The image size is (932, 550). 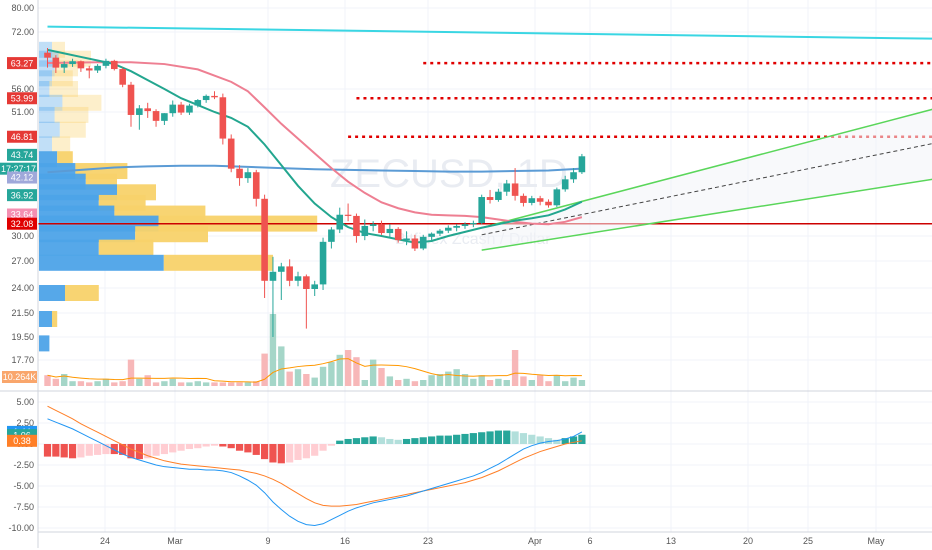 I want to click on vwap-line, so click(x=314, y=169).